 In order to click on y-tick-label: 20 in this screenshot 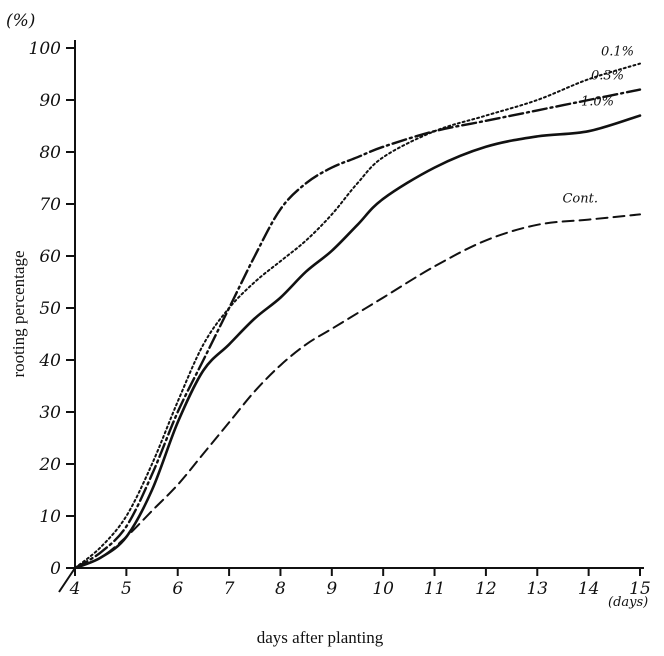, I will do `click(49, 465)`.